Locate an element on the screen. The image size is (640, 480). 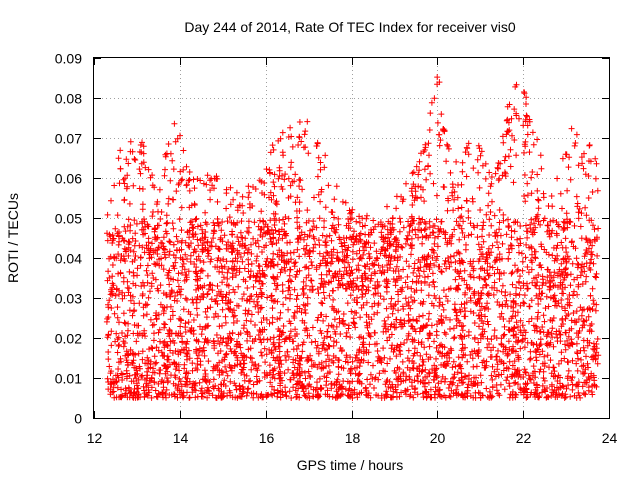
x-tick-label: 14 is located at coordinates (181, 438).